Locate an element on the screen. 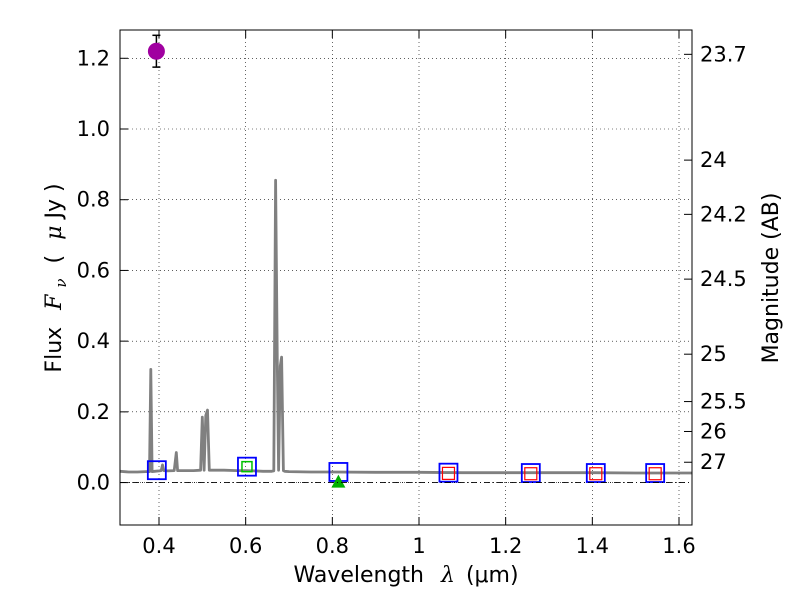  y-axis-label-symbol: F is located at coordinates (54, 302).